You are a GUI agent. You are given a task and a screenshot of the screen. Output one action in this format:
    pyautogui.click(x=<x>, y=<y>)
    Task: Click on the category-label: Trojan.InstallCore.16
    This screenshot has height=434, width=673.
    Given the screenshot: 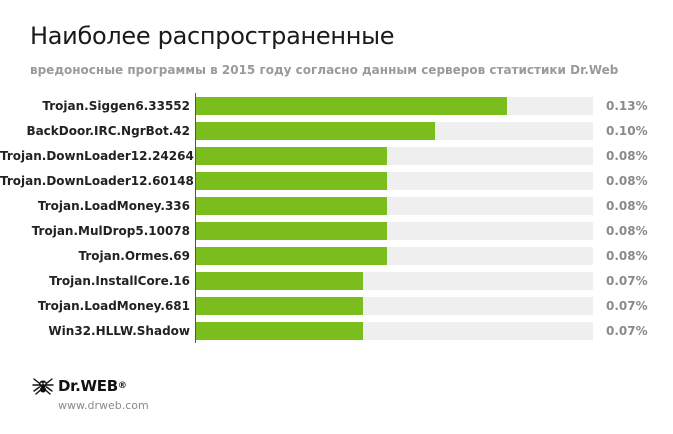 What is the action you would take?
    pyautogui.click(x=119, y=281)
    